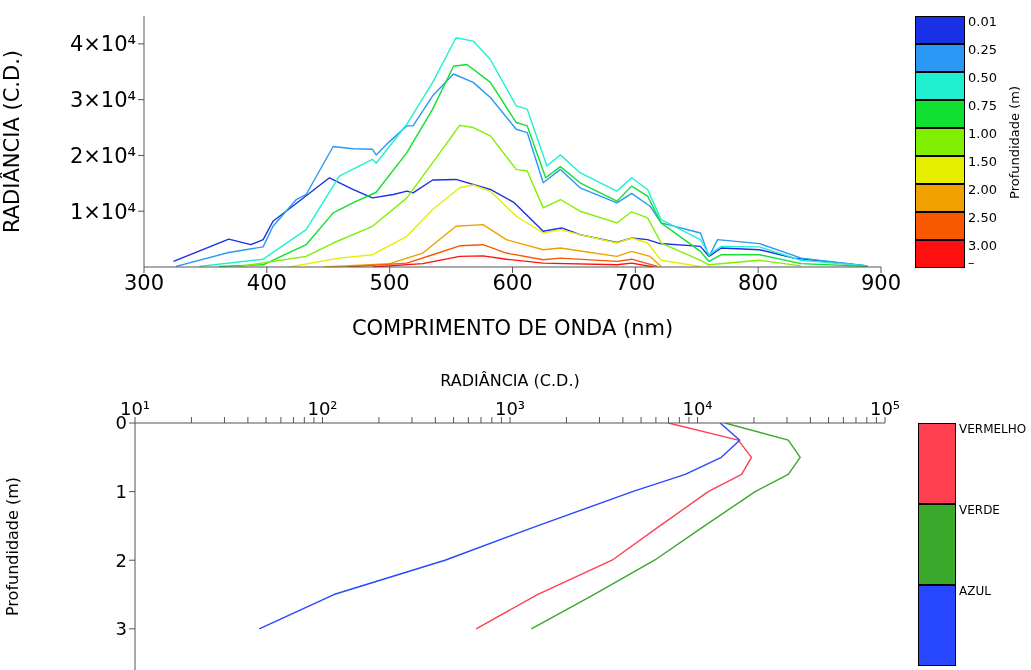 The image size is (1031, 670). I want to click on legend-label: 1.50, so click(982, 161).